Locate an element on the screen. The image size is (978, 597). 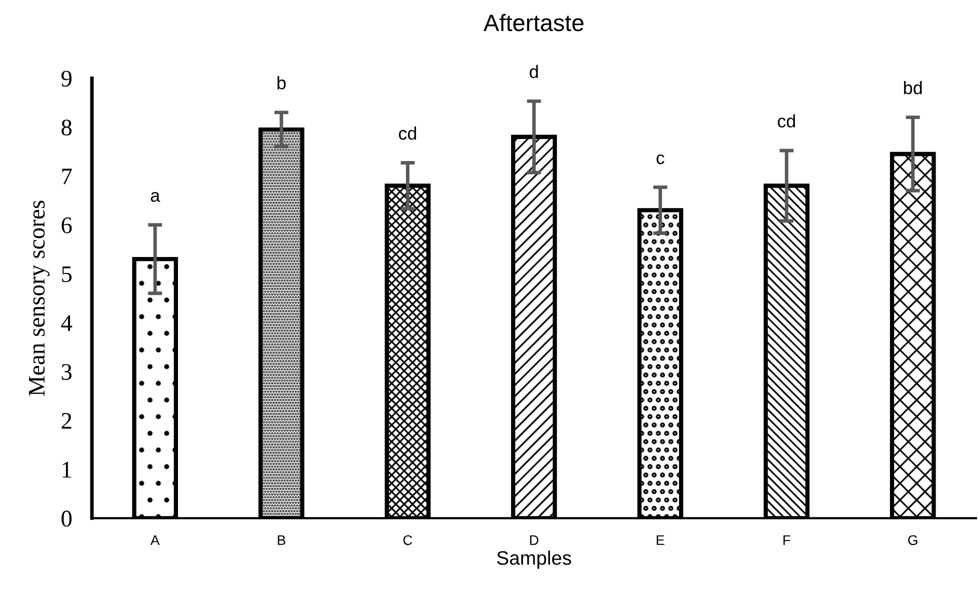
y-tick-label: 0 is located at coordinates (67, 518).